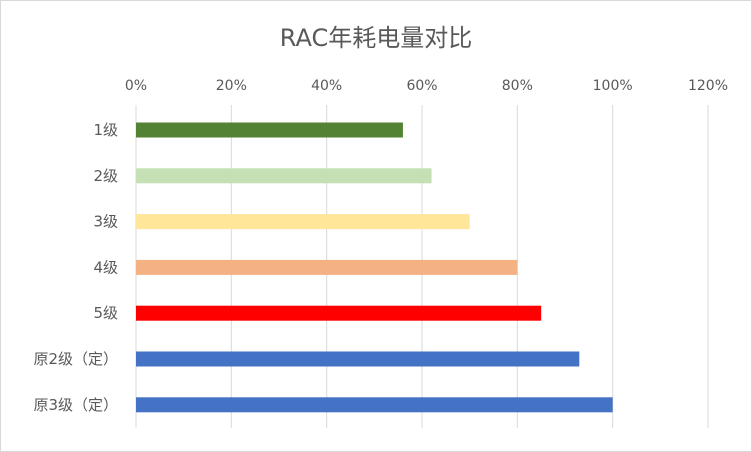 The image size is (752, 452). What do you see at coordinates (105, 176) in the screenshot?
I see `category-label: 2级` at bounding box center [105, 176].